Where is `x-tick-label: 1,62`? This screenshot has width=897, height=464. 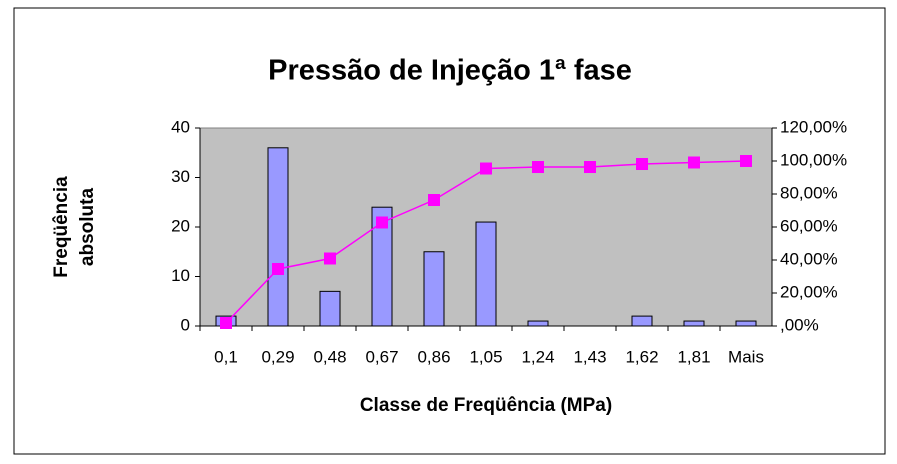 x-tick-label: 1,62 is located at coordinates (641, 356).